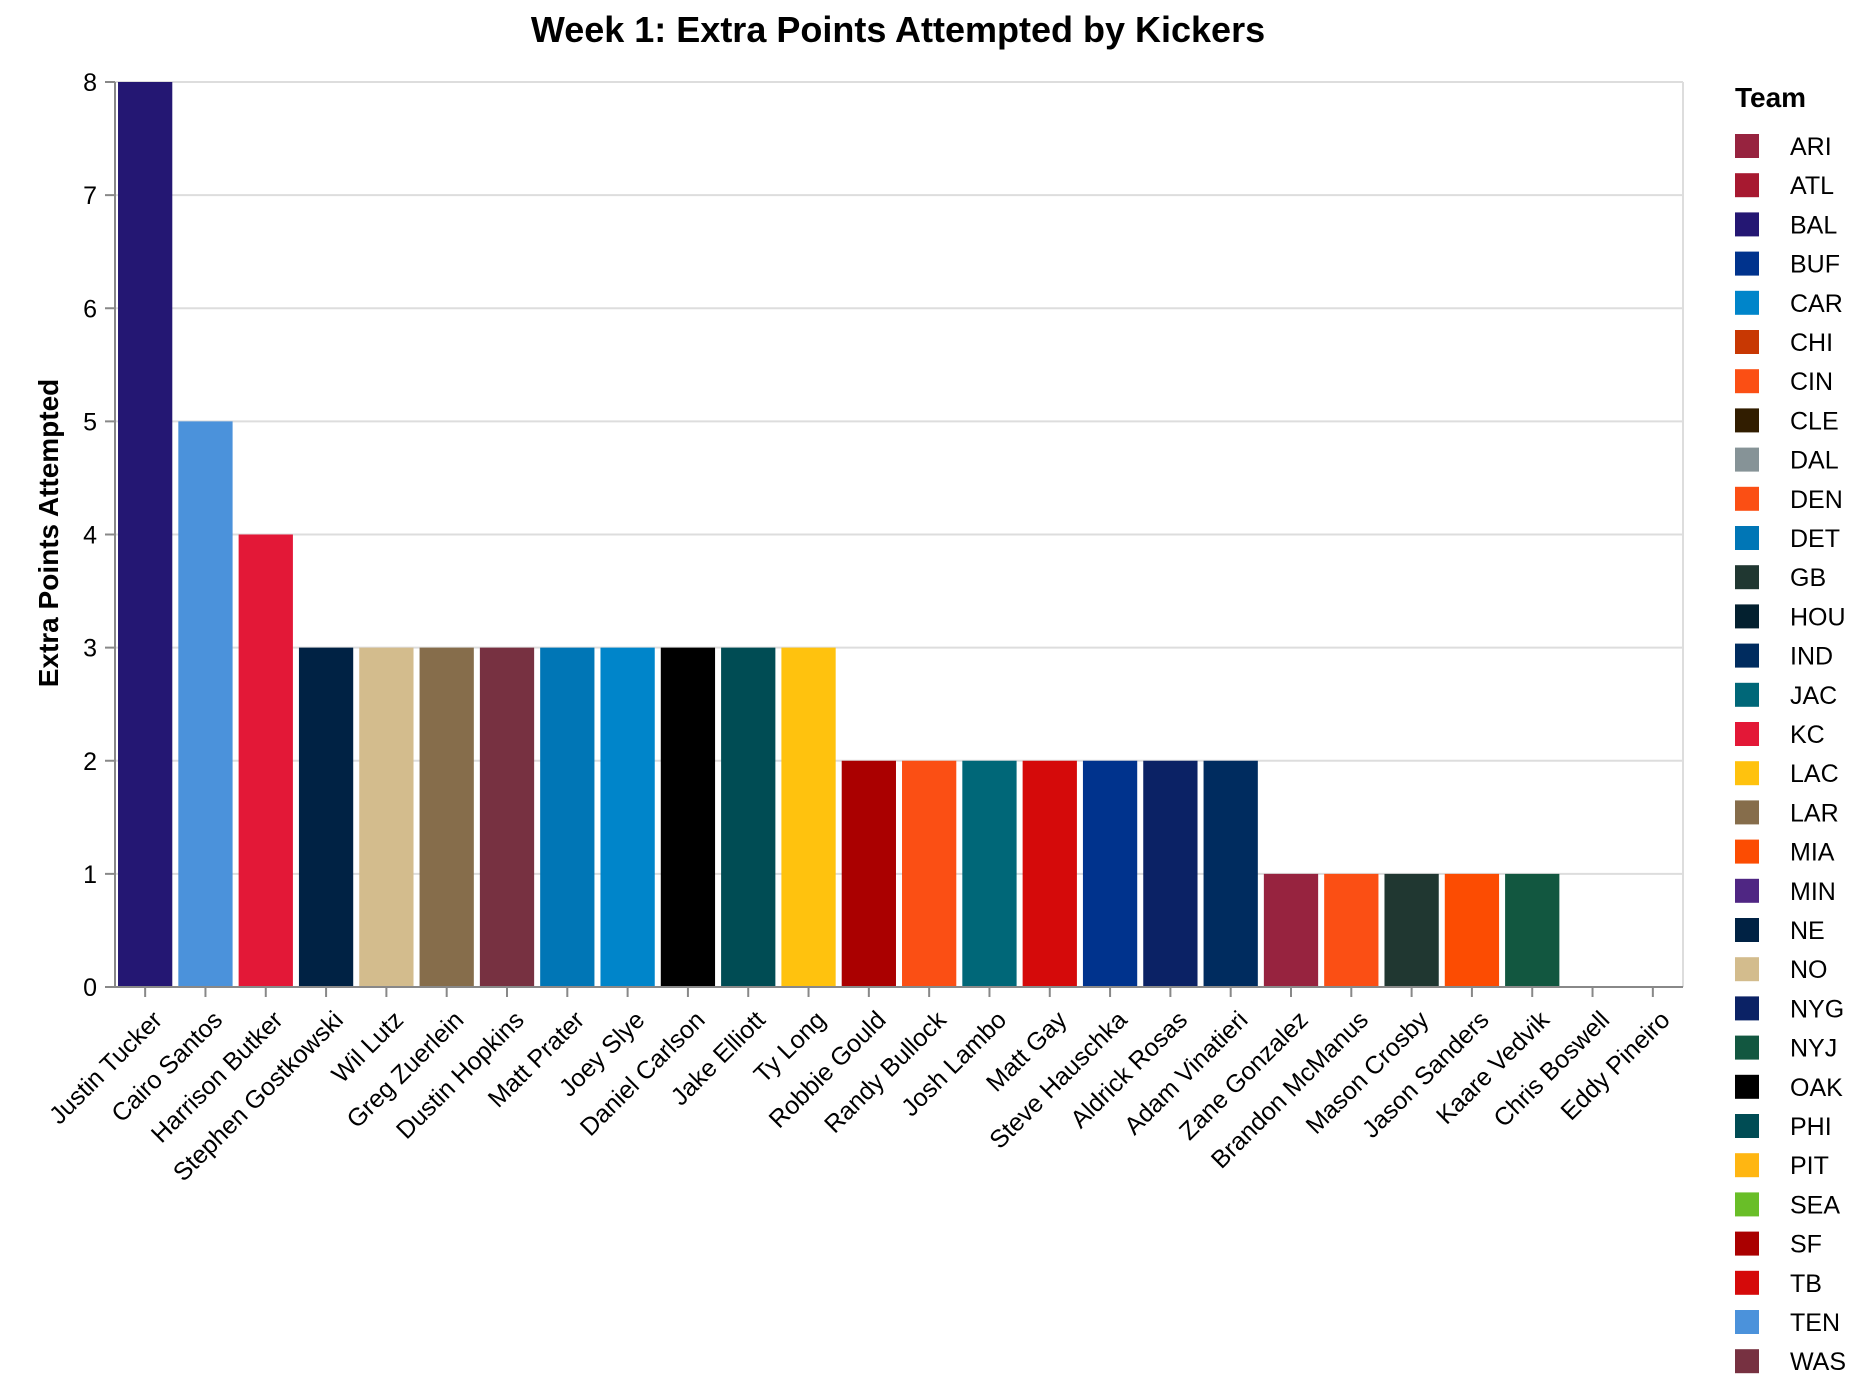  Describe the element at coordinates (1747, 577) in the screenshot. I see `legend-swatch-gb` at that location.